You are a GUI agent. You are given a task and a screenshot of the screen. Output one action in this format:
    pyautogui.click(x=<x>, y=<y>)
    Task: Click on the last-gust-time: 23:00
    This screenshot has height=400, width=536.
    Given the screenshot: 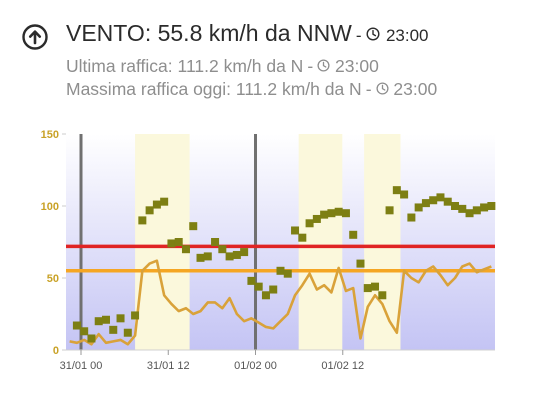 What is the action you would take?
    pyautogui.click(x=357, y=66)
    